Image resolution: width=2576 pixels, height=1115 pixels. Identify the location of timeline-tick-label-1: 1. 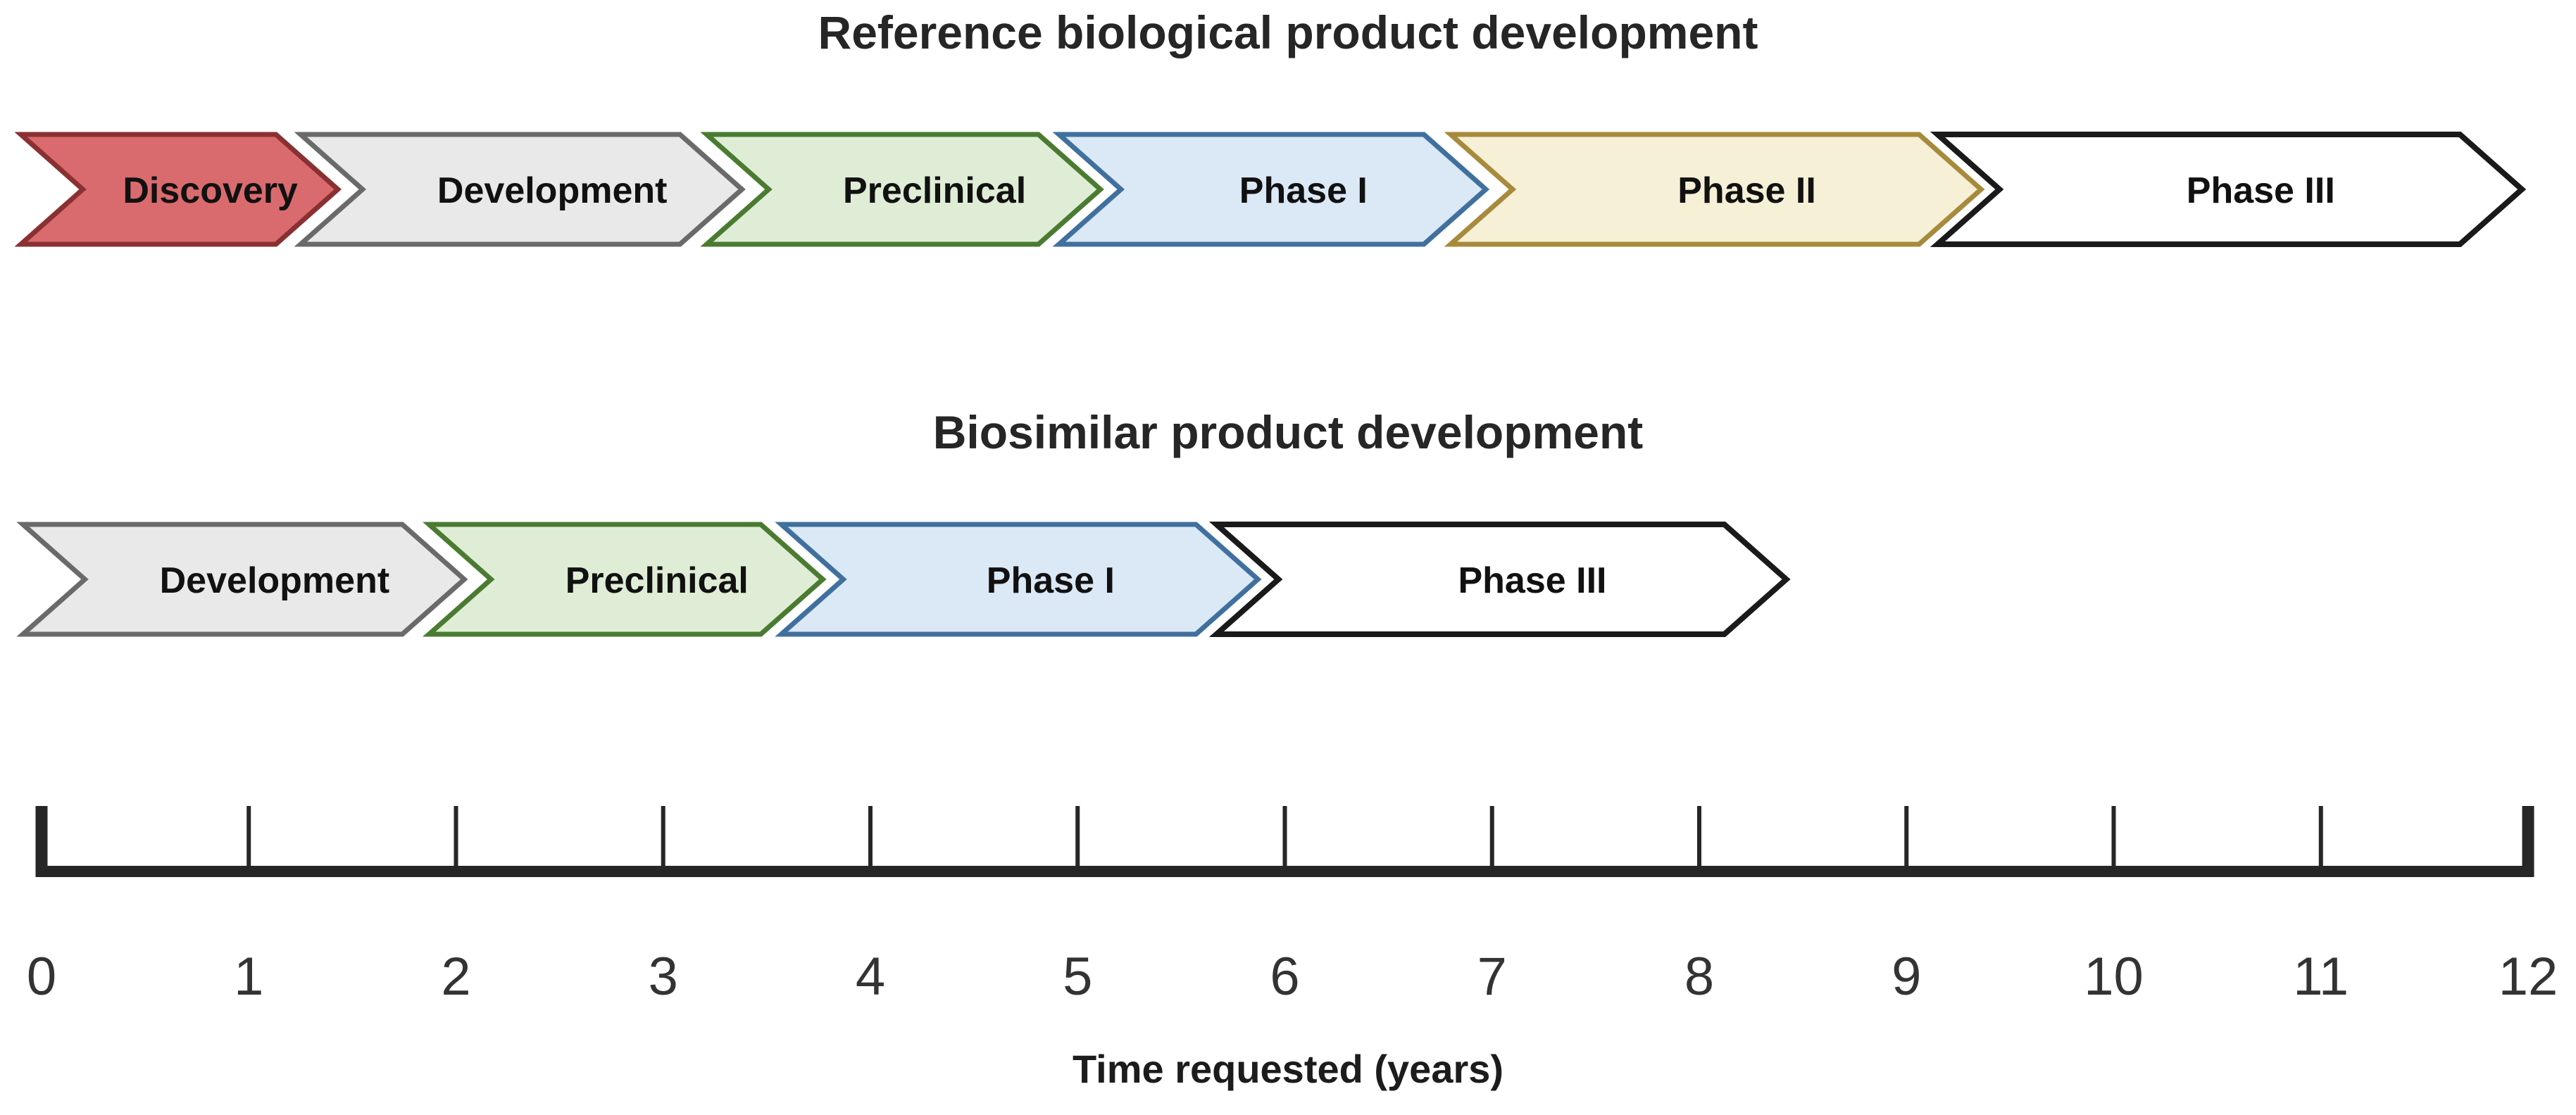
(248, 977).